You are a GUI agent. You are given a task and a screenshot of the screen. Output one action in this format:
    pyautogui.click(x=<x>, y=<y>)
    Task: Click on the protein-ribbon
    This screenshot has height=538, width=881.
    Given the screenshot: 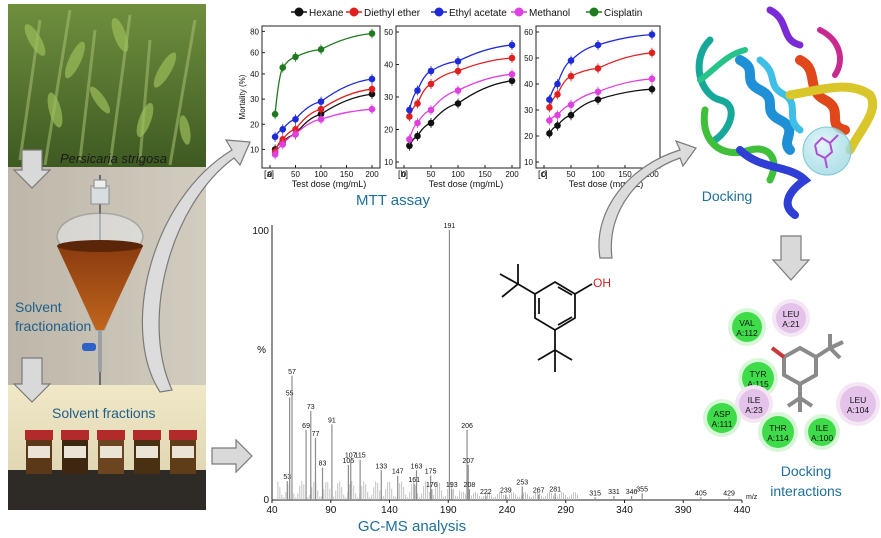 What is the action you would take?
    pyautogui.click(x=786, y=112)
    